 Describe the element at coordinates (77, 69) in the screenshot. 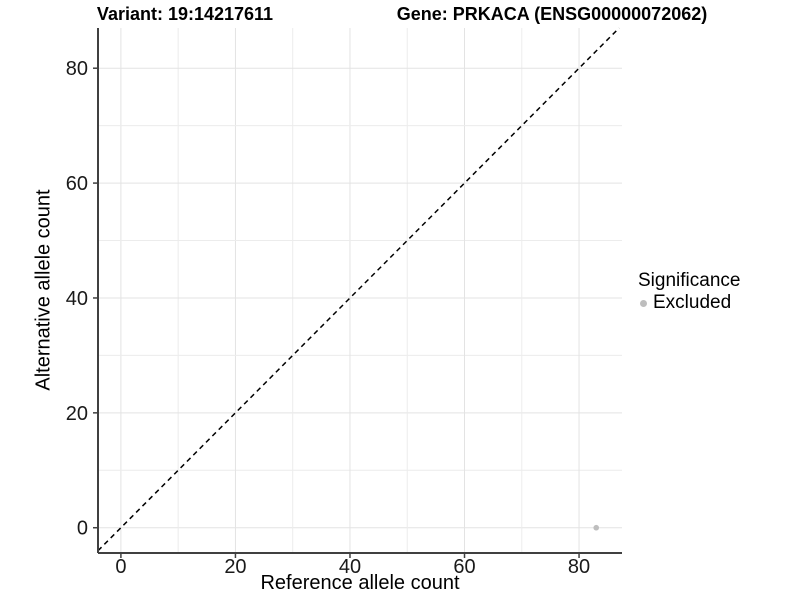

I see `y-tick-label: 80` at that location.